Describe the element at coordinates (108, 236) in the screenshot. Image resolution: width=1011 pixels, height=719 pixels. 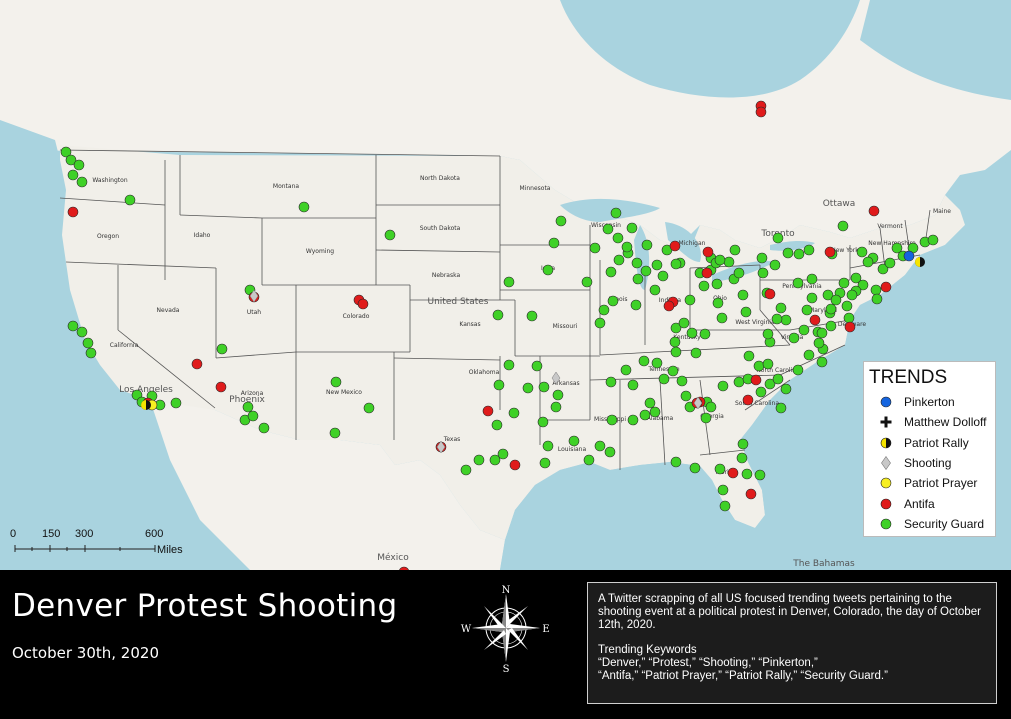
I see `state-label: Oregon` at that location.